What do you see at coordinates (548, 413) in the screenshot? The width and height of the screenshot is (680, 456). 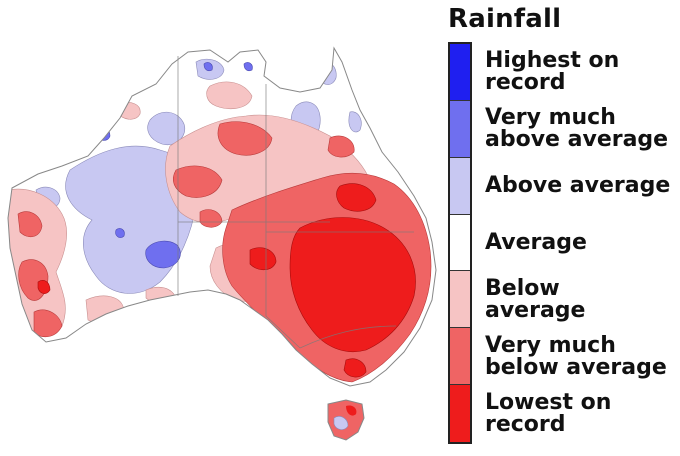 I see `legend-label: Lowest on record` at bounding box center [548, 413].